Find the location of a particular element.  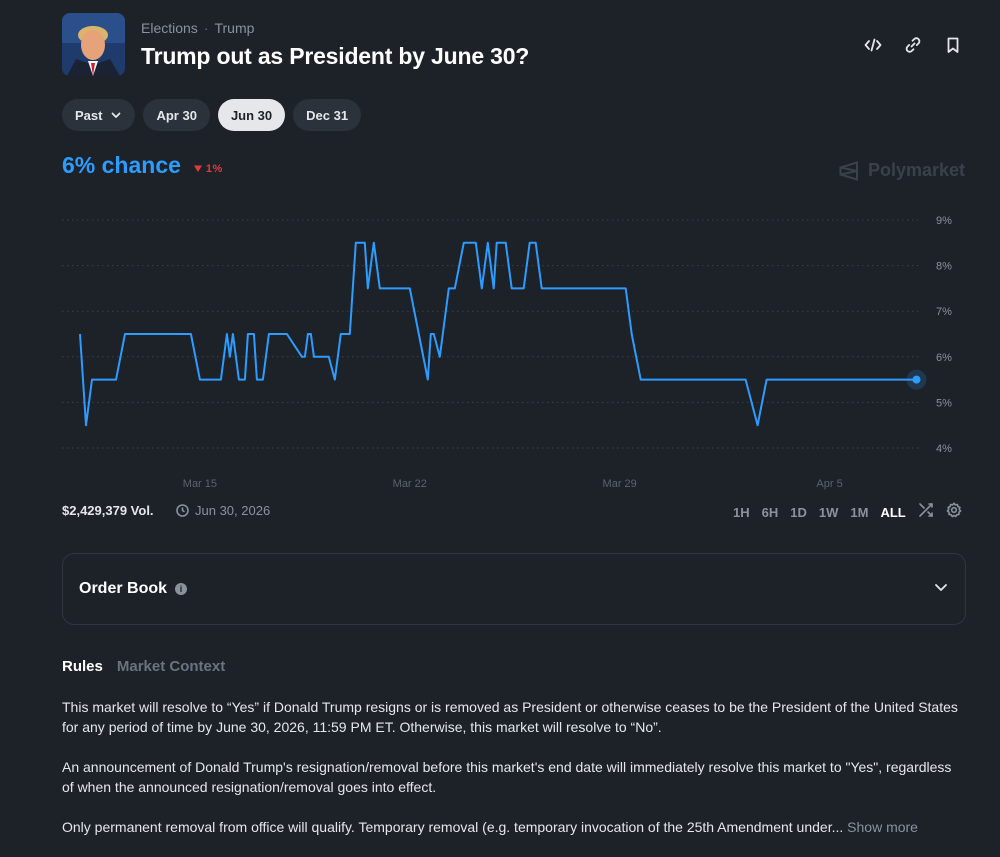

rules-tabs: Rules Market Context is located at coordinates (143, 666).